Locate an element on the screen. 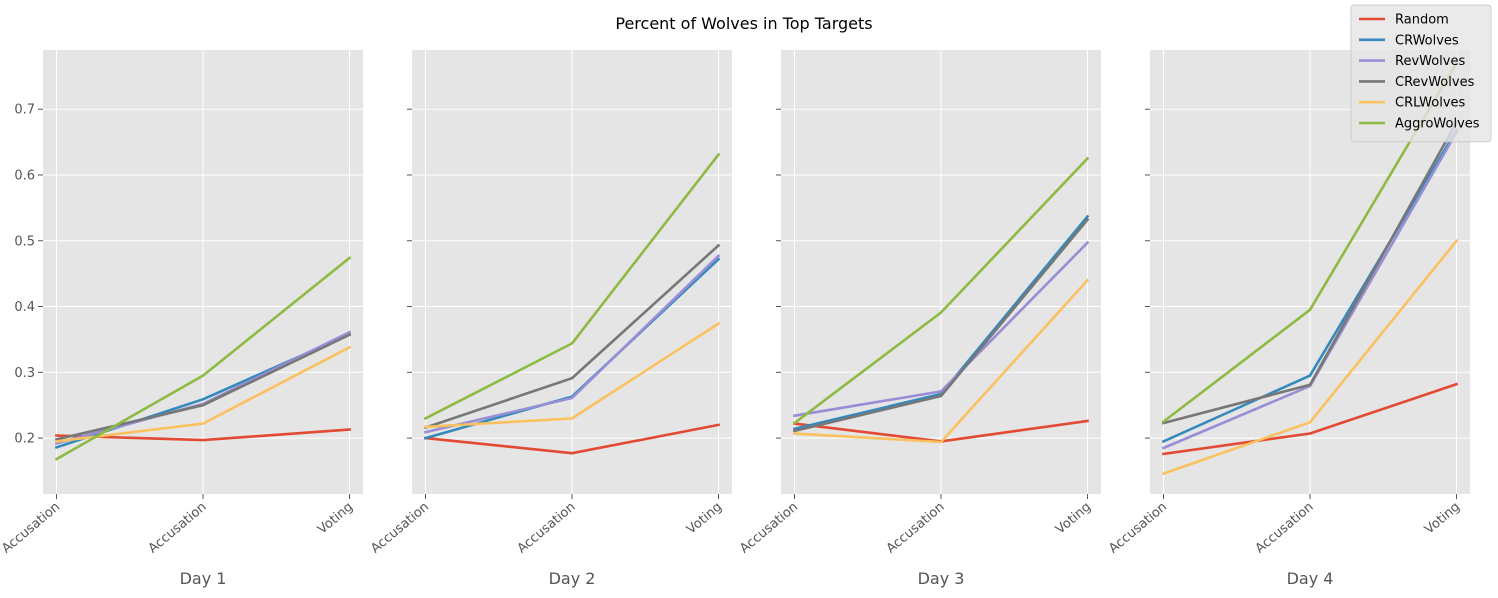  x-axis-label: Day 3 is located at coordinates (941, 578).